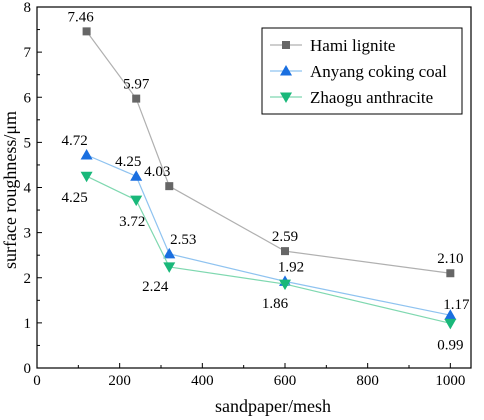 The height and width of the screenshot is (420, 484). Describe the element at coordinates (28, 98) in the screenshot. I see `y-tick-label: 6` at that location.